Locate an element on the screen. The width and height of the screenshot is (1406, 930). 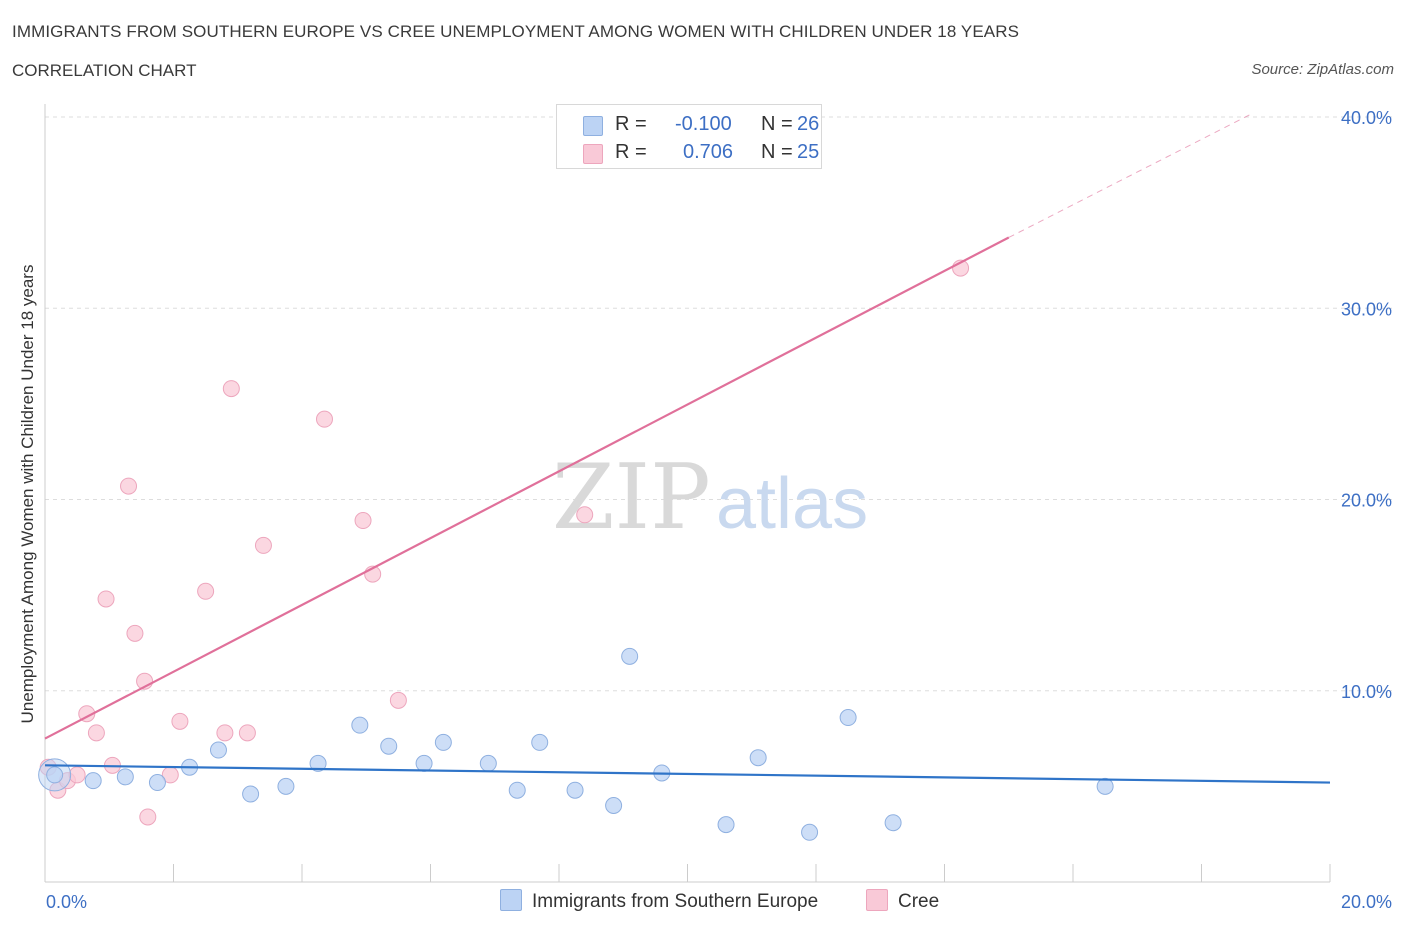
y-tick-label: 20.0% is located at coordinates (1366, 501).